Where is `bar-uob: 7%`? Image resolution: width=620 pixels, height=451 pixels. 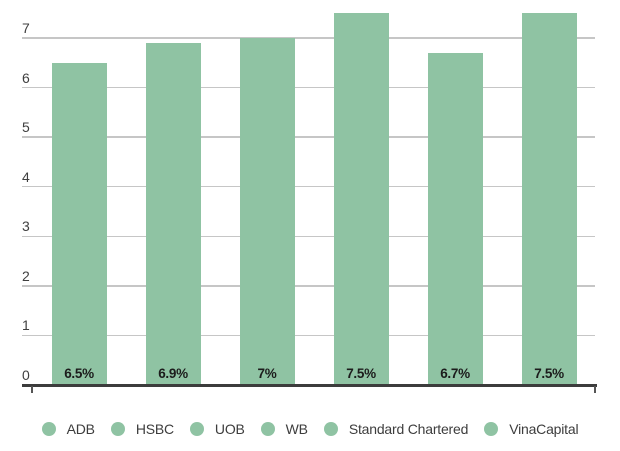 bar-uob: 7% is located at coordinates (267, 211).